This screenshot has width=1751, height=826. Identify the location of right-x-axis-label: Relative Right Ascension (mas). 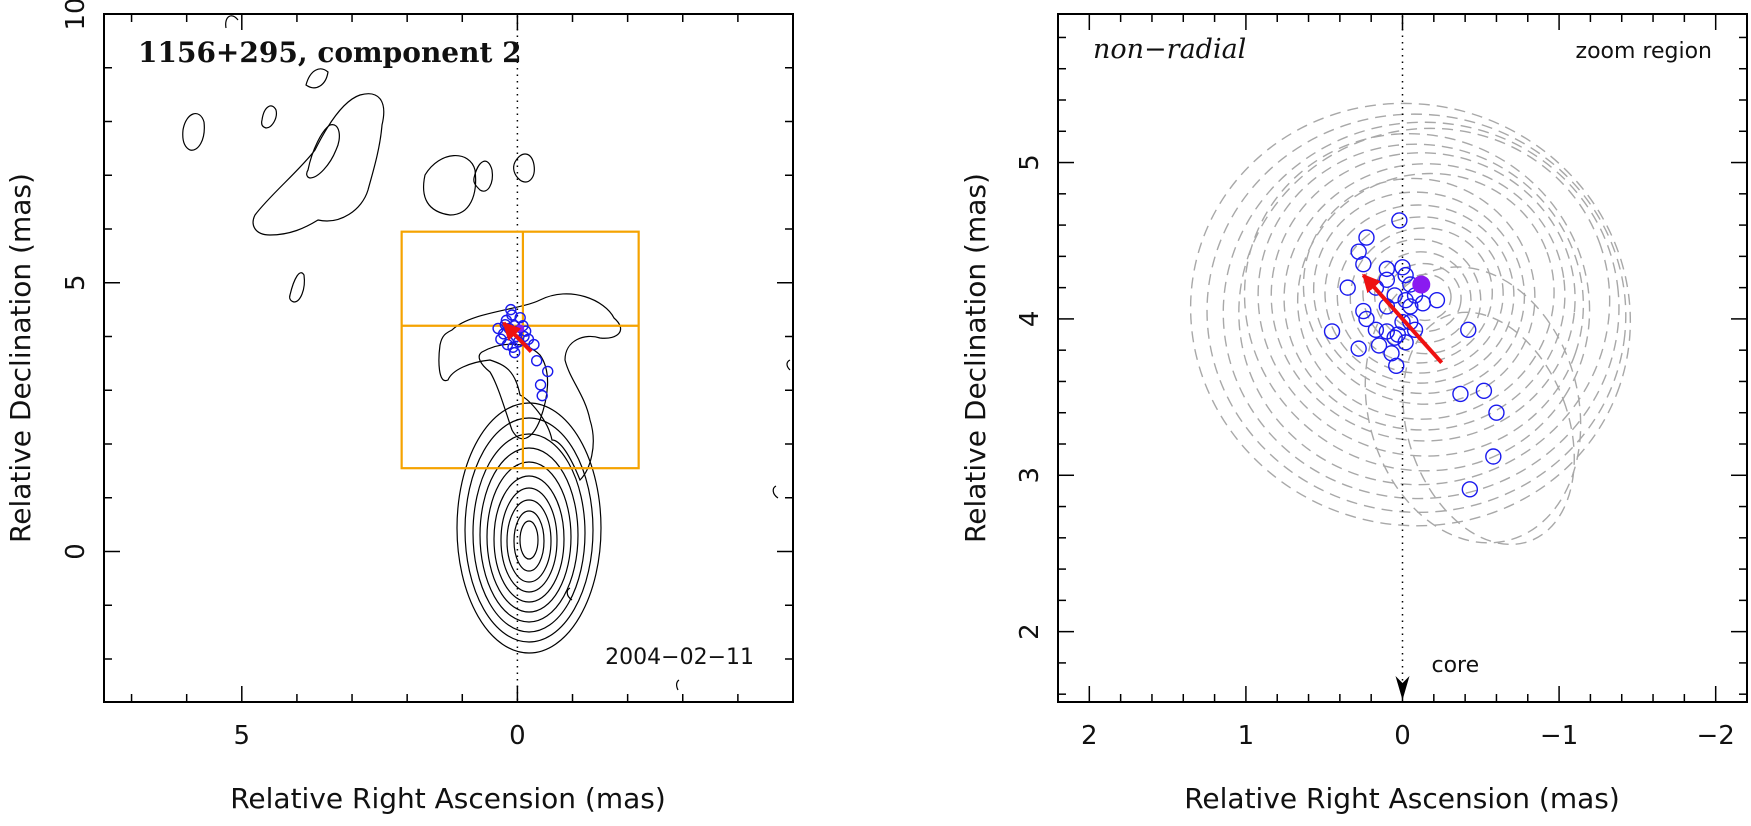
(1402, 798).